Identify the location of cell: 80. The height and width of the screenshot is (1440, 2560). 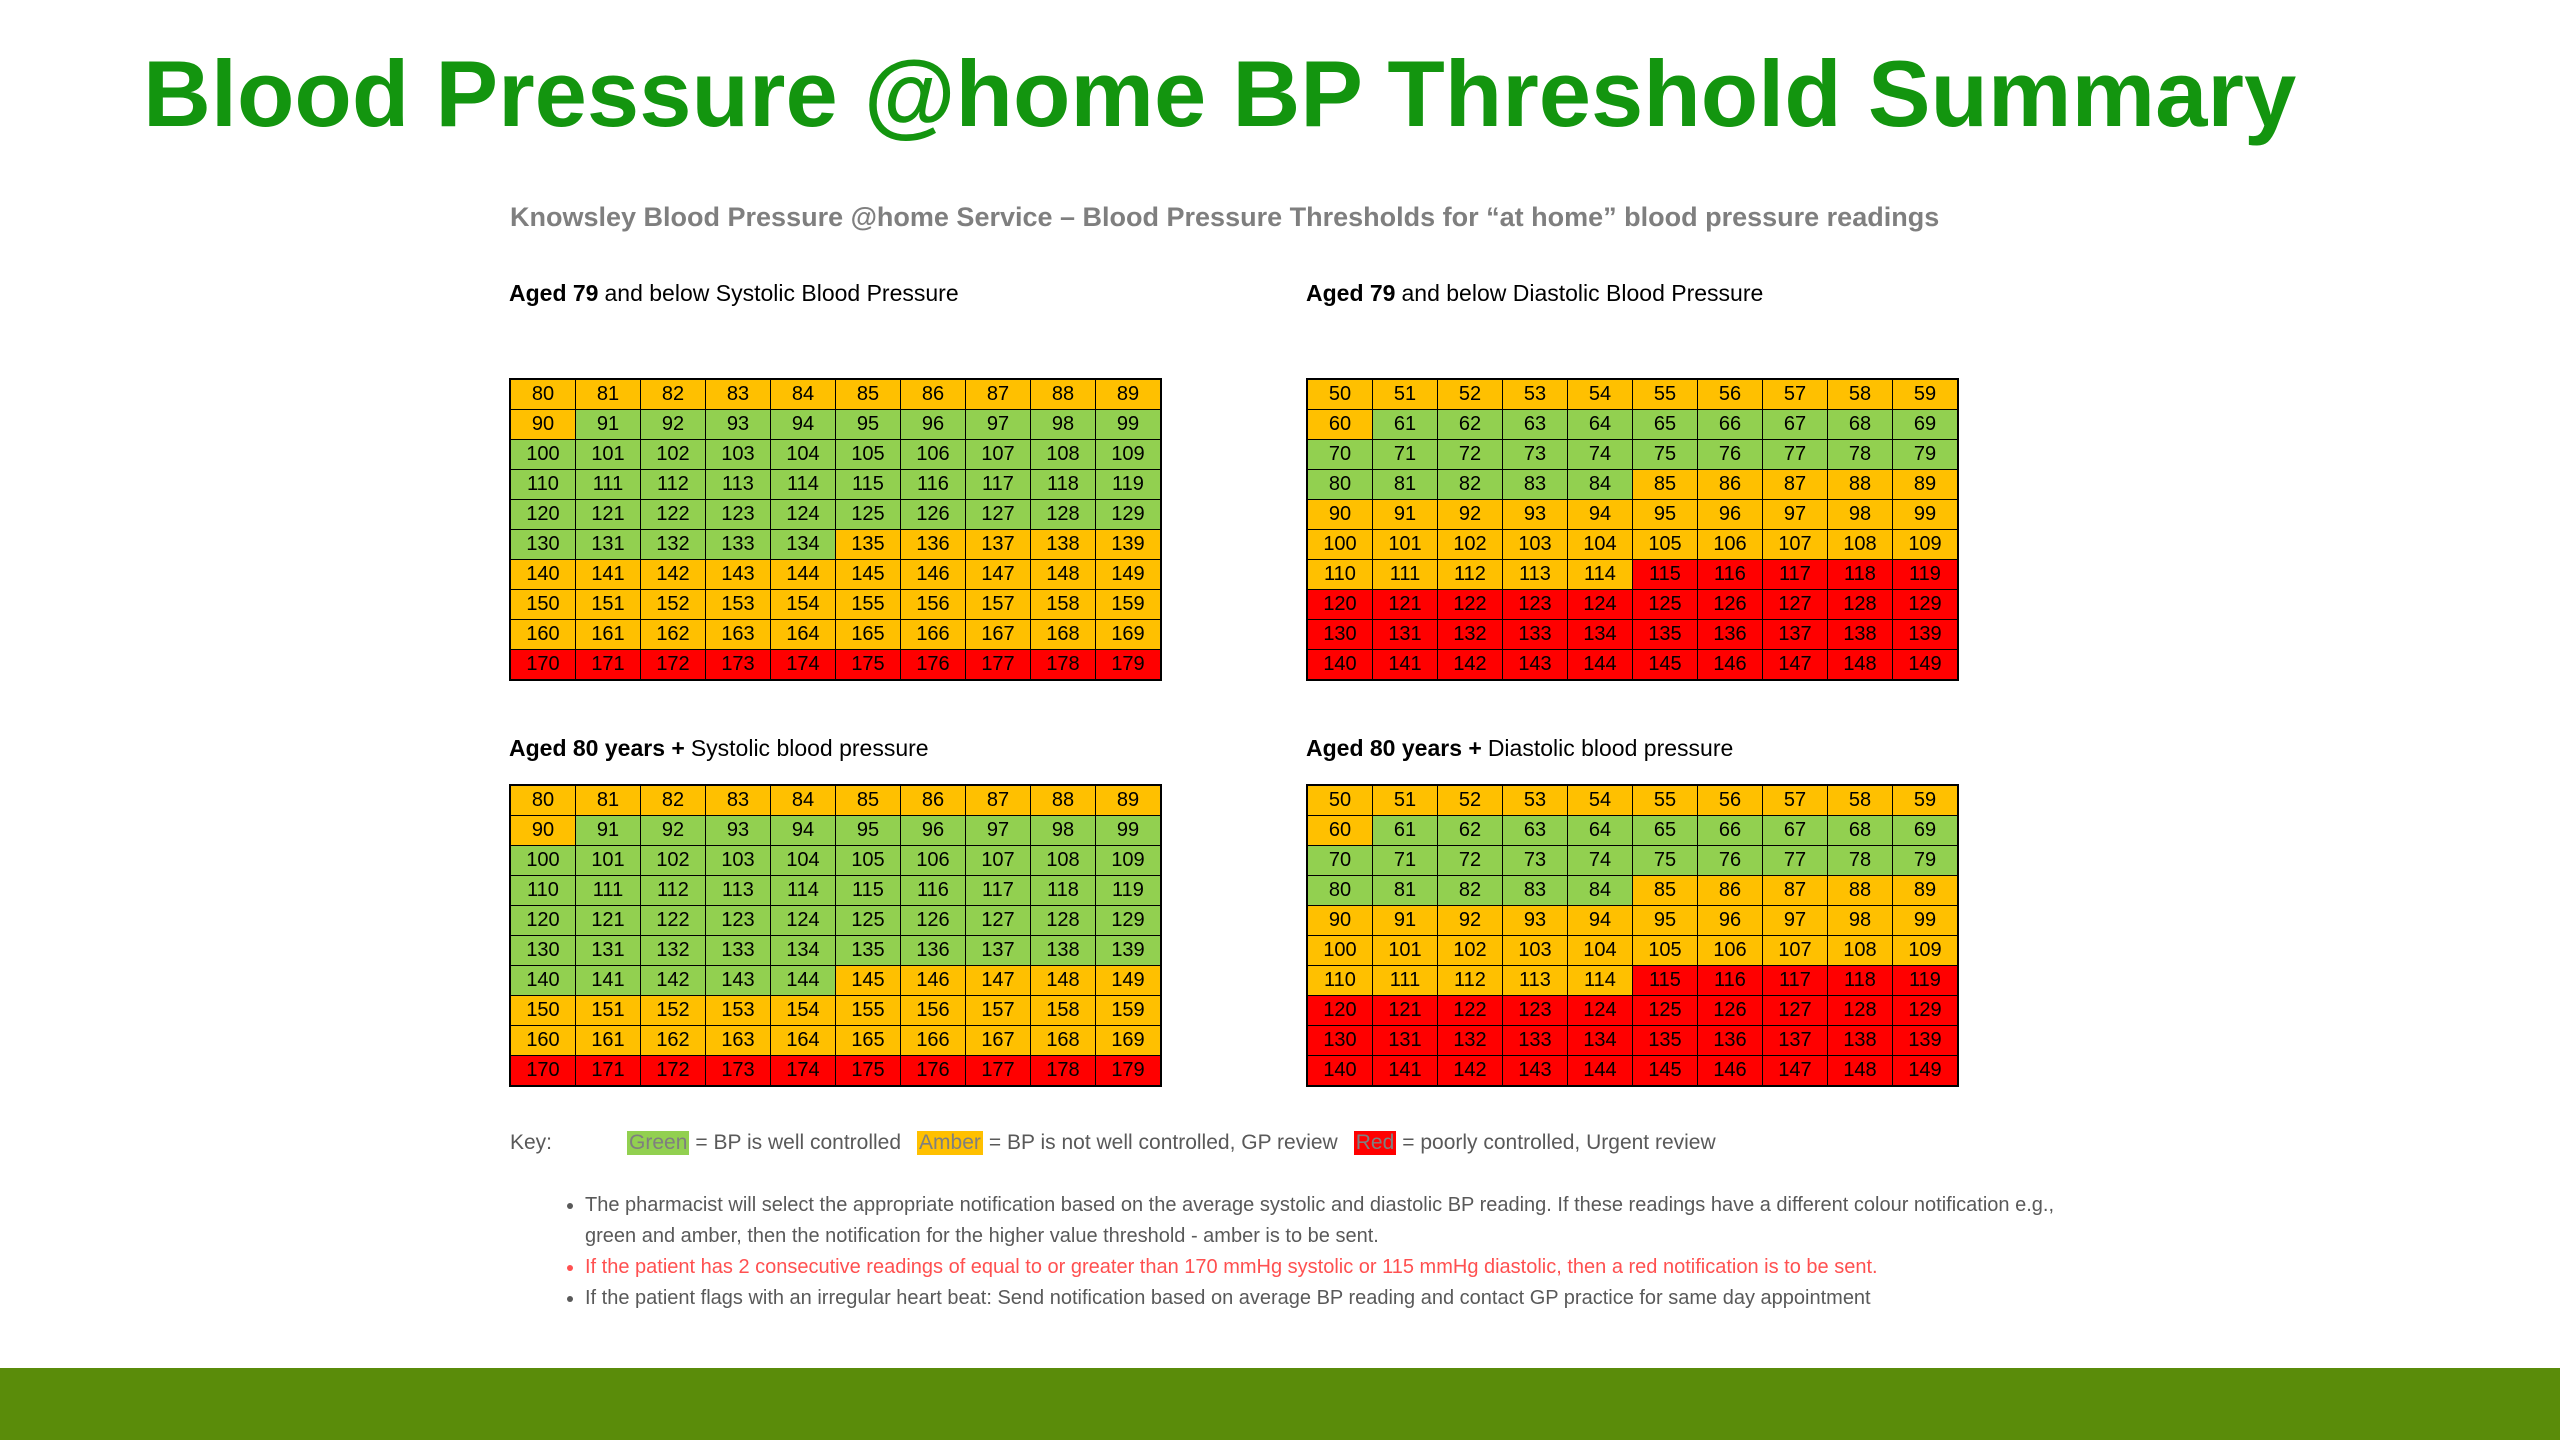
(542, 394).